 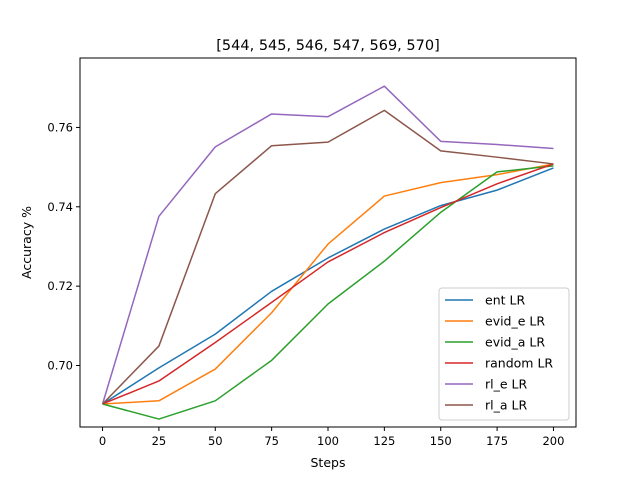 What do you see at coordinates (26, 242) in the screenshot?
I see `y-axis-label: Accuracy %` at bounding box center [26, 242].